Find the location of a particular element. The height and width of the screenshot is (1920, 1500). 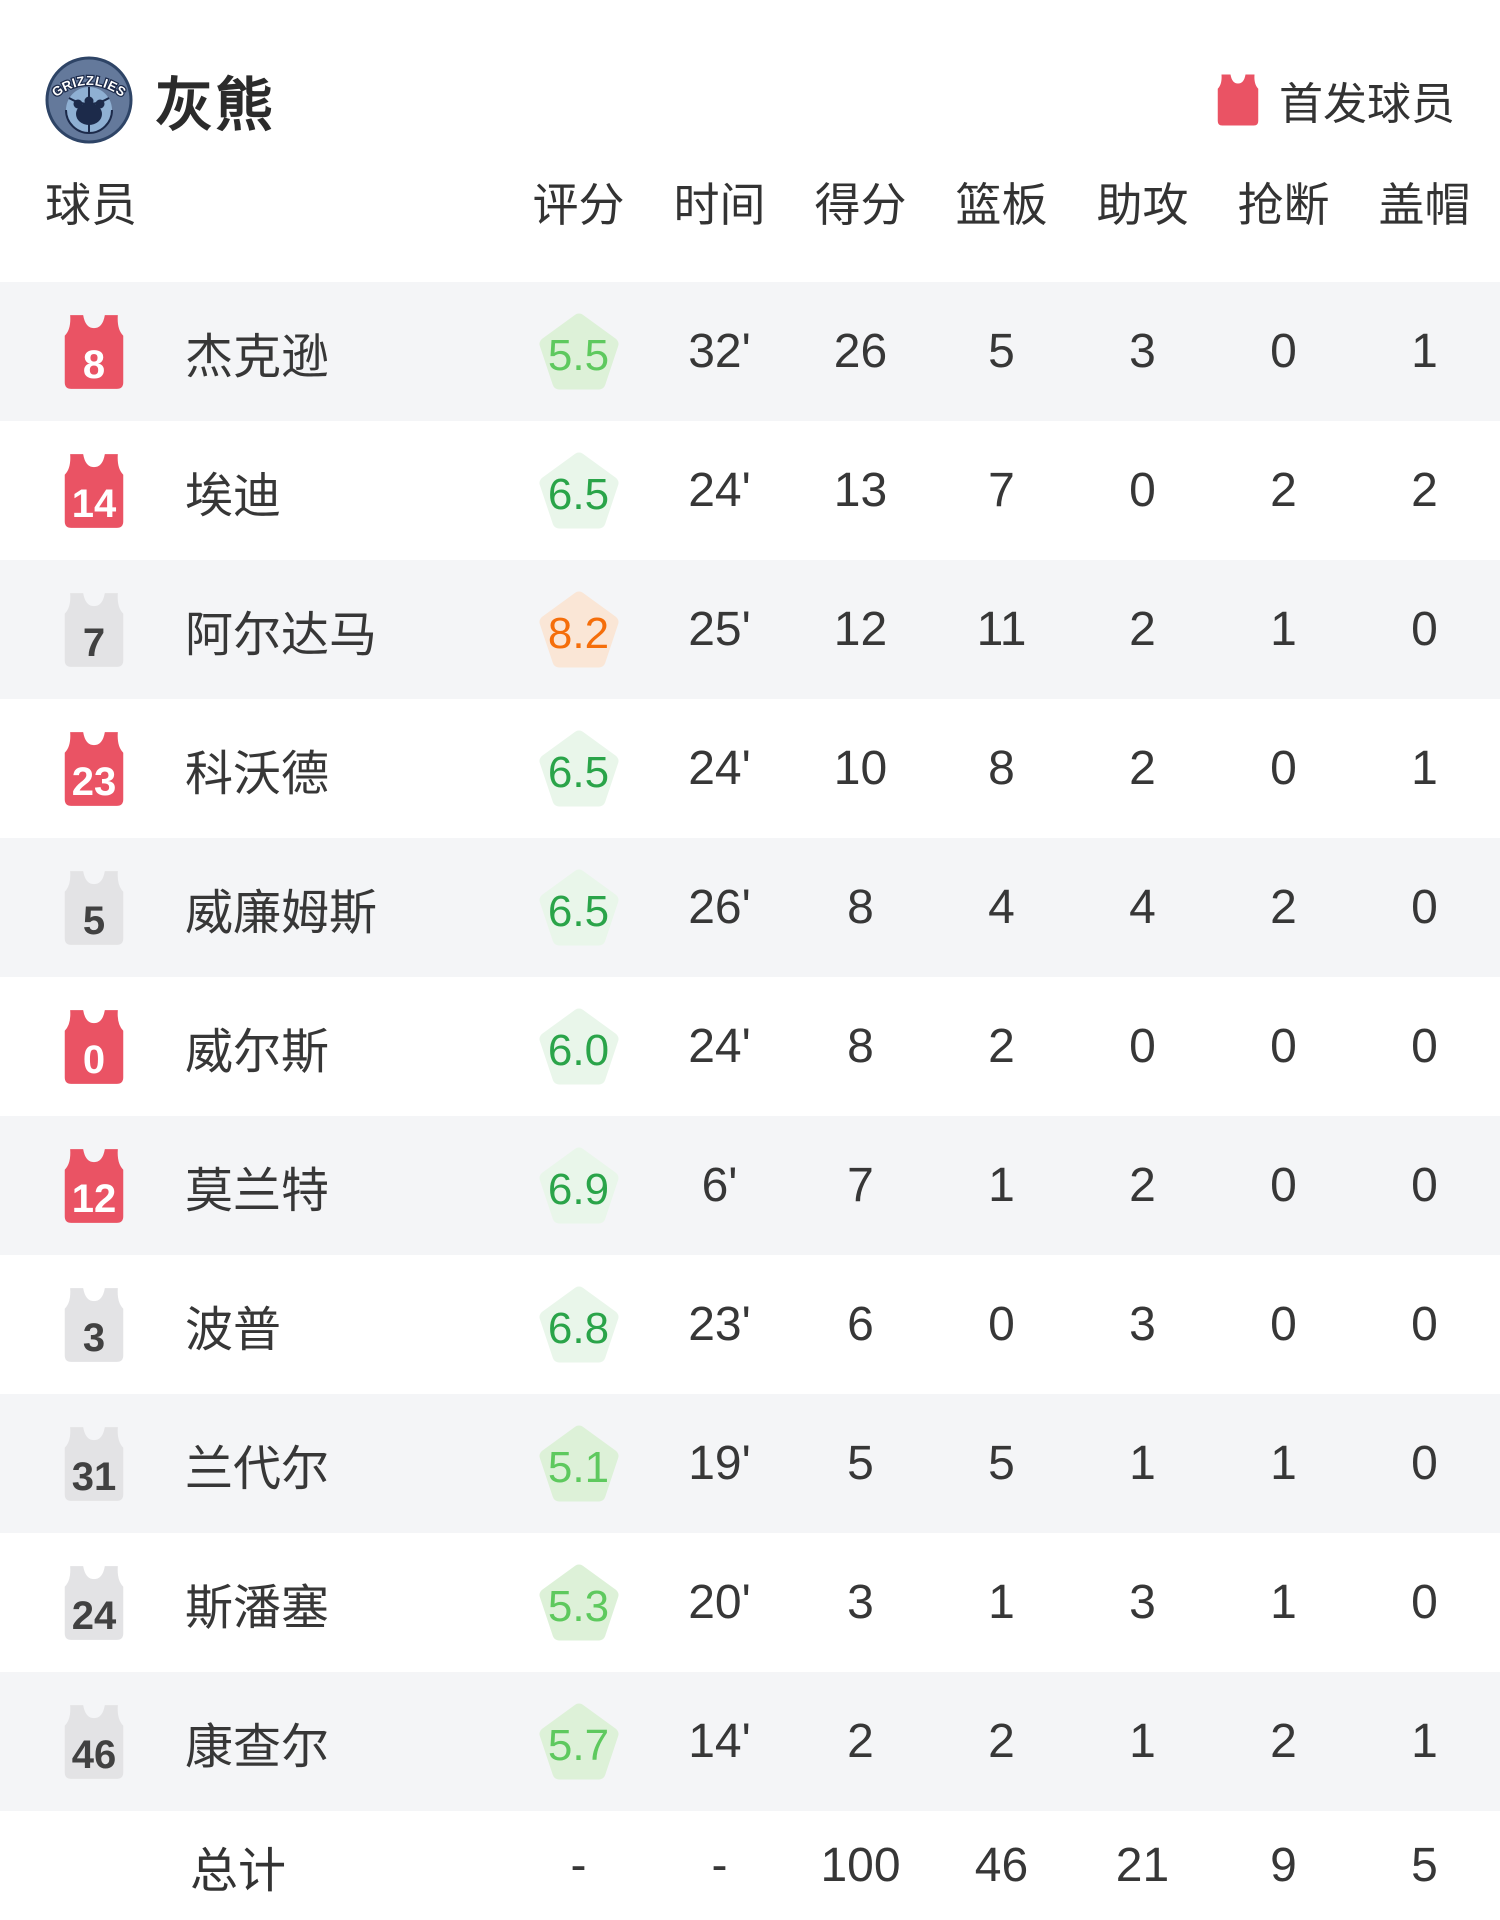

column-header-player: 球员 is located at coordinates (91, 205).